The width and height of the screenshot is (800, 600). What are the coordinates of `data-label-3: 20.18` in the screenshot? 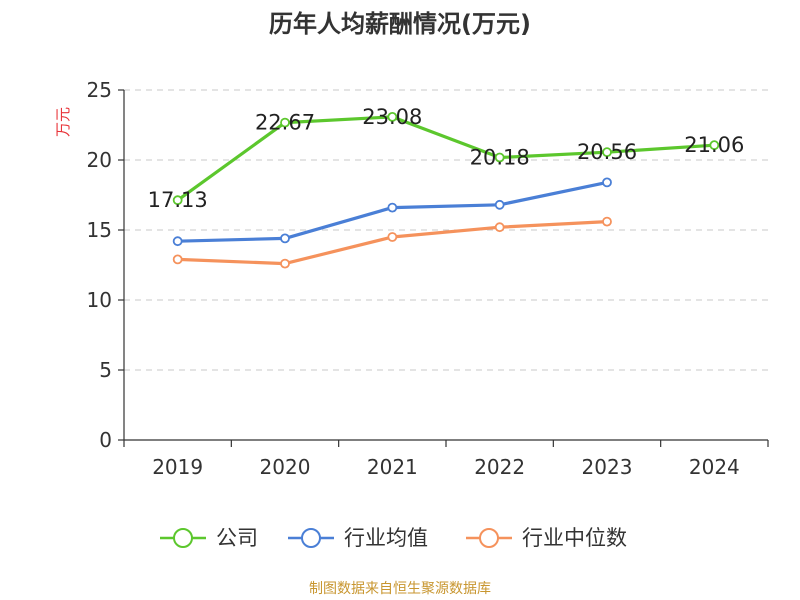 It's located at (500, 157).